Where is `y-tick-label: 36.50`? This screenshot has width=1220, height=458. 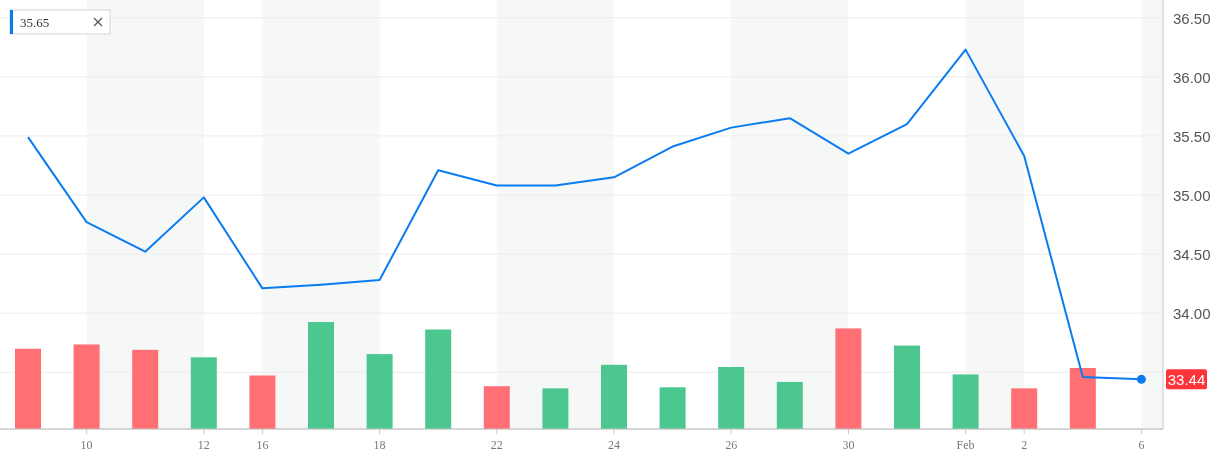 y-tick-label: 36.50 is located at coordinates (1192, 18).